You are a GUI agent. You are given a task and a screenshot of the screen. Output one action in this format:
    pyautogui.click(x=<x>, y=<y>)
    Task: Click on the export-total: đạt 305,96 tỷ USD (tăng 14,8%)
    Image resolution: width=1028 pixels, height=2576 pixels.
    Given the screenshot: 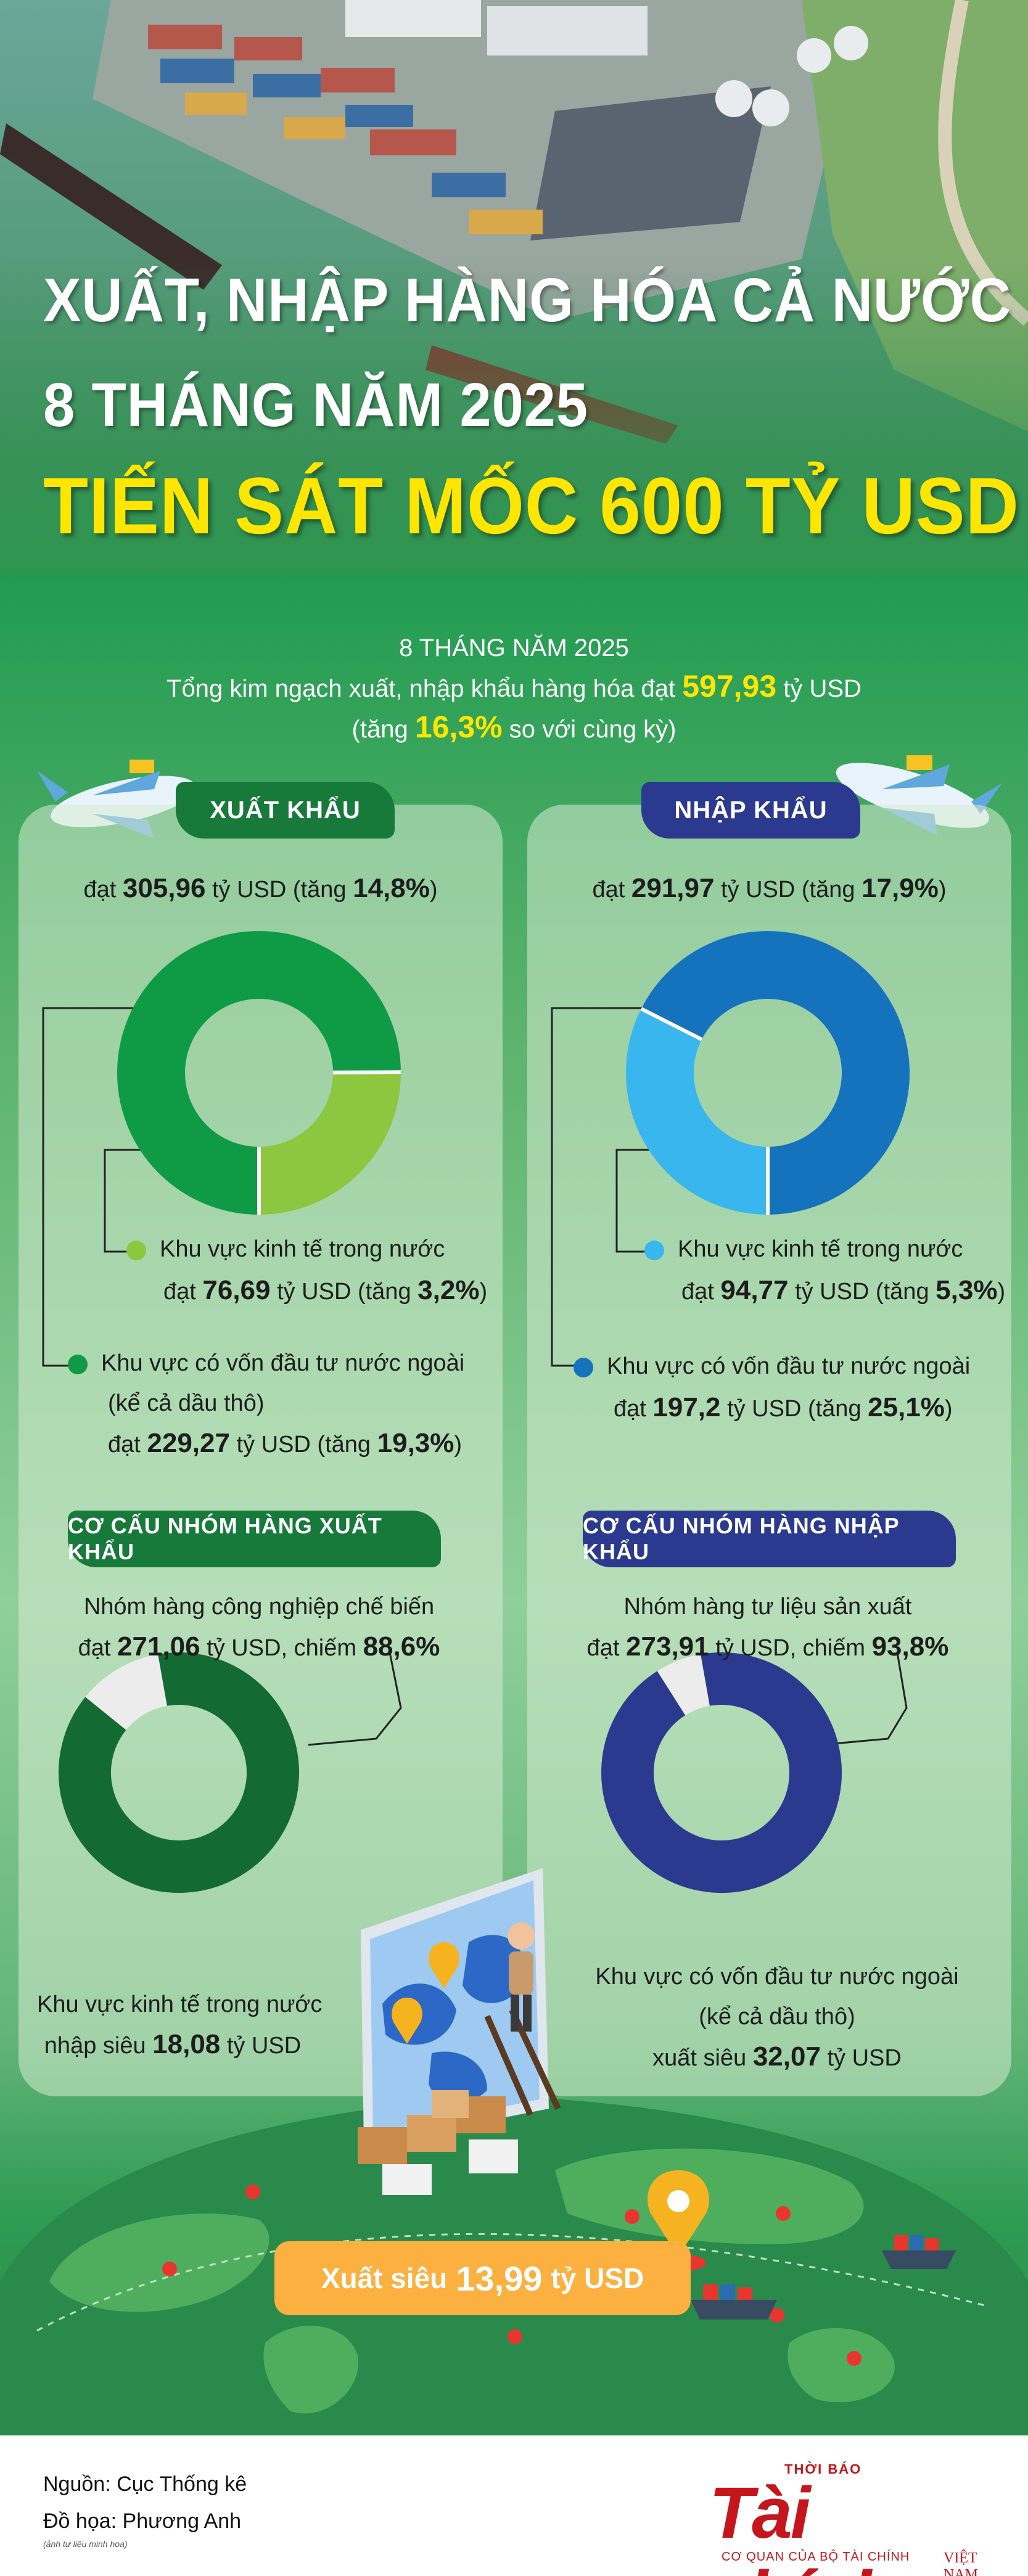 What is the action you would take?
    pyautogui.click(x=261, y=889)
    